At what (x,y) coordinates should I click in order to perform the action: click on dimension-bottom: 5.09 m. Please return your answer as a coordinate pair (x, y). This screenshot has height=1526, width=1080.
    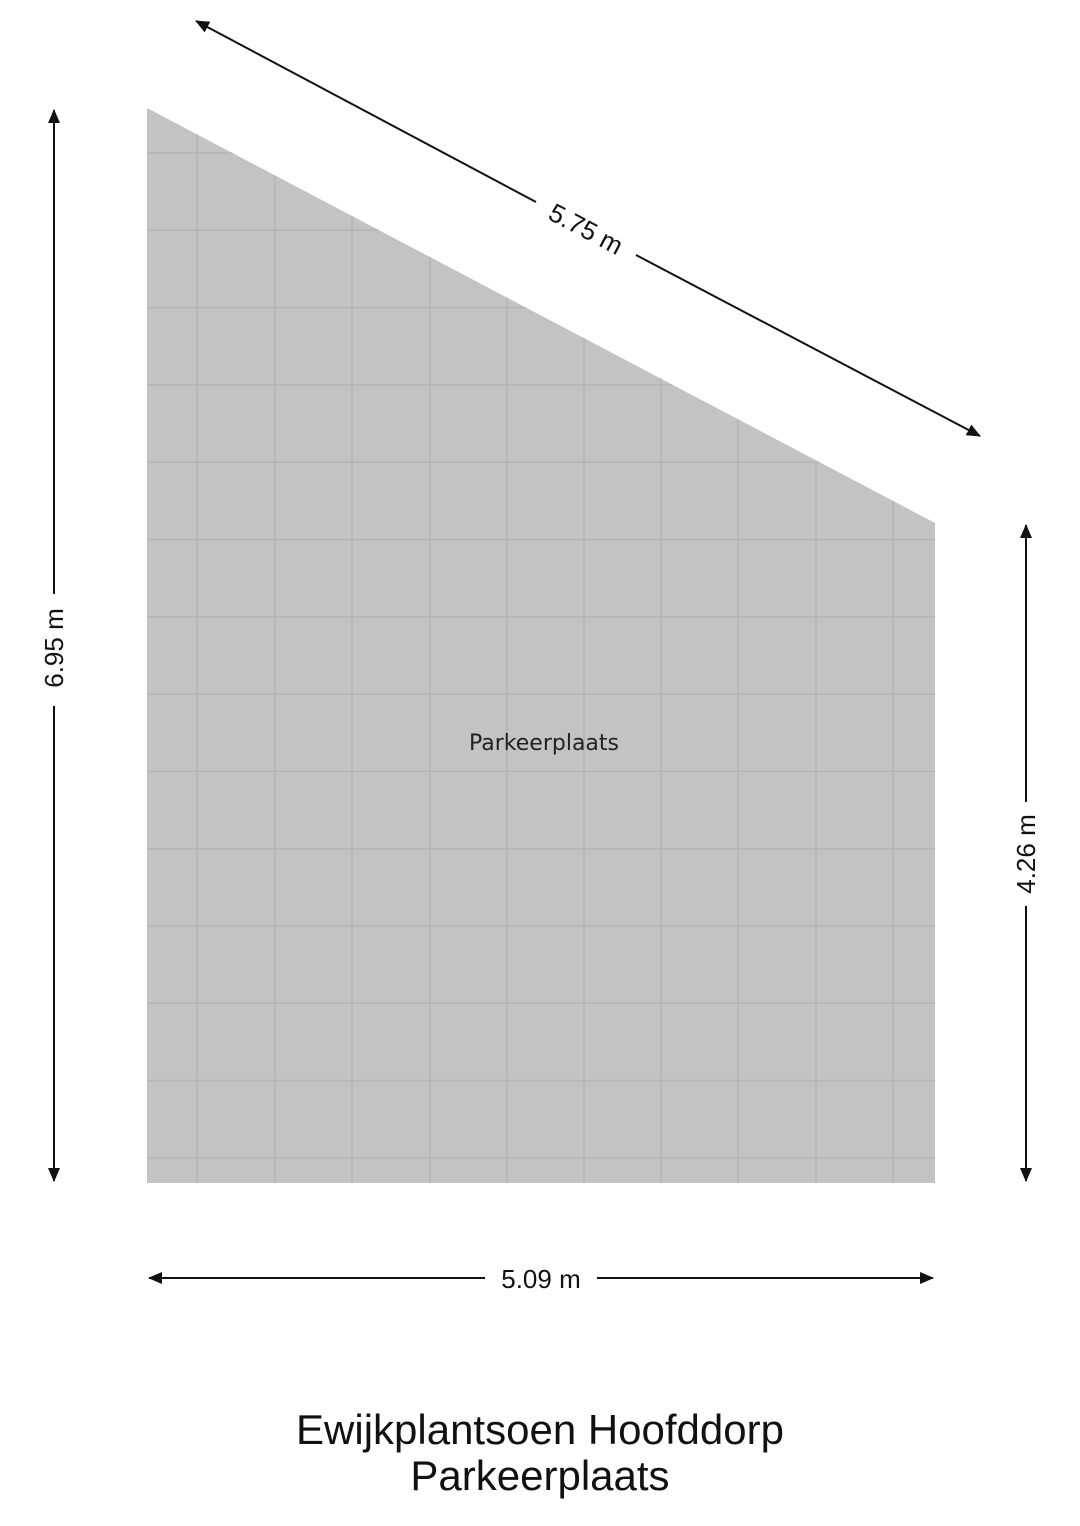
    Looking at the image, I should click on (541, 1279).